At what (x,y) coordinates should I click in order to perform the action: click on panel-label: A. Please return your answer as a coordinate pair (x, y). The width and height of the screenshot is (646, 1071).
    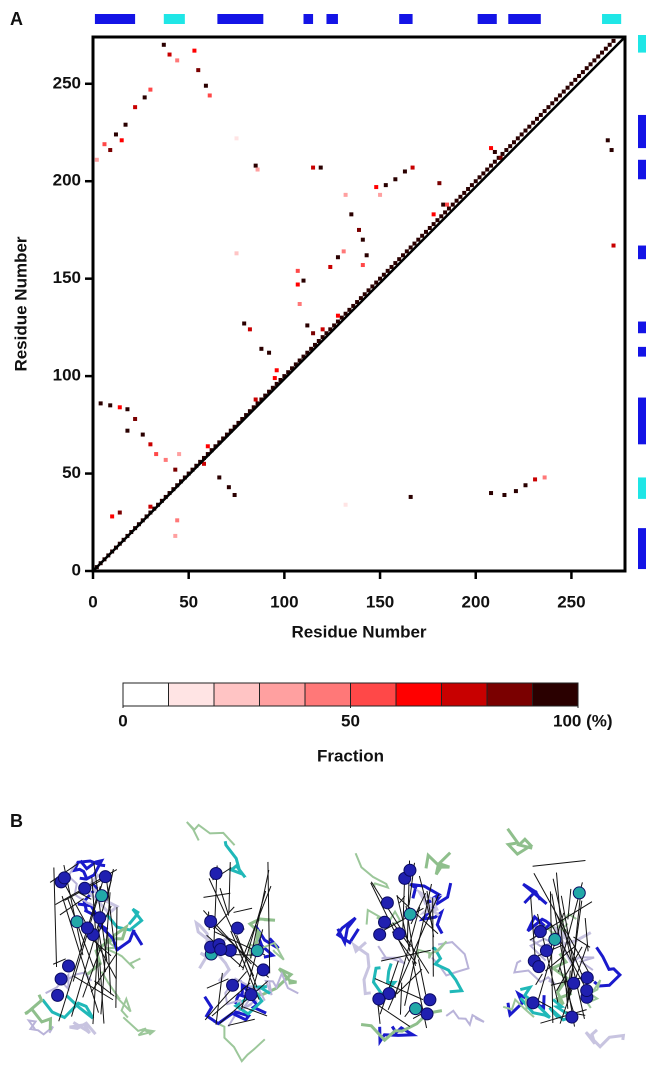
    Looking at the image, I should click on (16, 19).